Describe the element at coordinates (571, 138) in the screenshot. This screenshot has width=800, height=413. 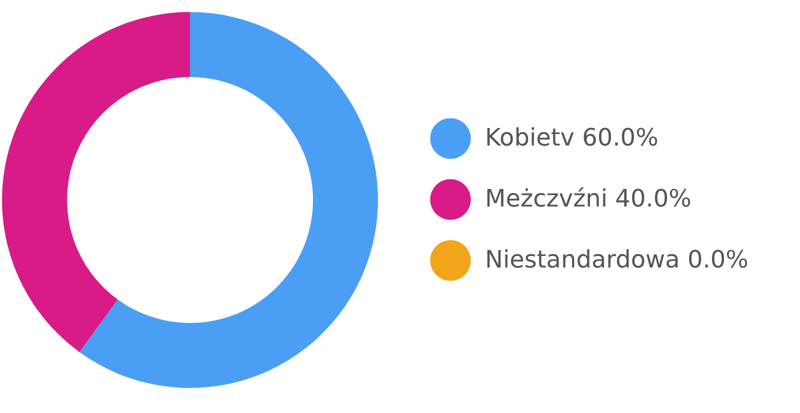
I see `legend-label: Kobietv 60.0%` at that location.